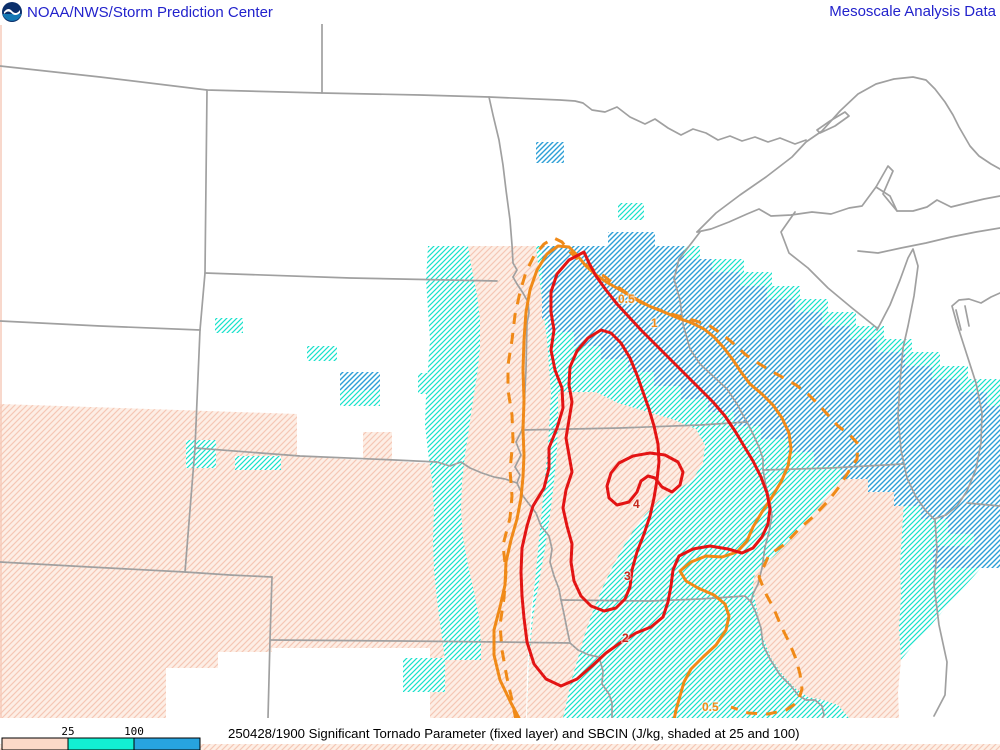 The image size is (1000, 750). What do you see at coordinates (403, 105) in the screenshot?
I see `border-canada` at bounding box center [403, 105].